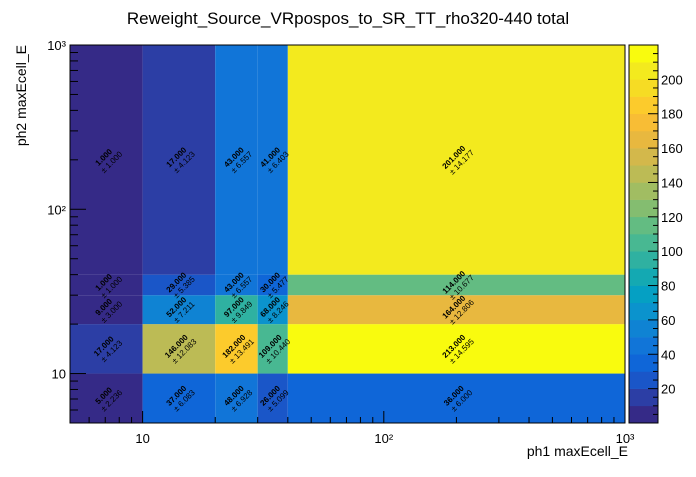 The width and height of the screenshot is (696, 477). What do you see at coordinates (672, 79) in the screenshot?
I see `colorbar-tick-label: 200` at bounding box center [672, 79].